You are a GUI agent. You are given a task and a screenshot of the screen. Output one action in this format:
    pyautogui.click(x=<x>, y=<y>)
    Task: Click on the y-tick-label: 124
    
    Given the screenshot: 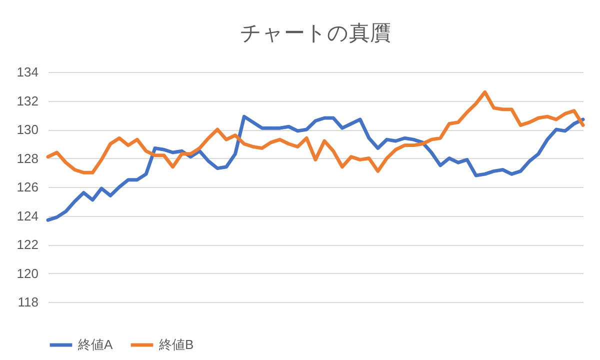 What is the action you would take?
    pyautogui.click(x=27, y=216)
    